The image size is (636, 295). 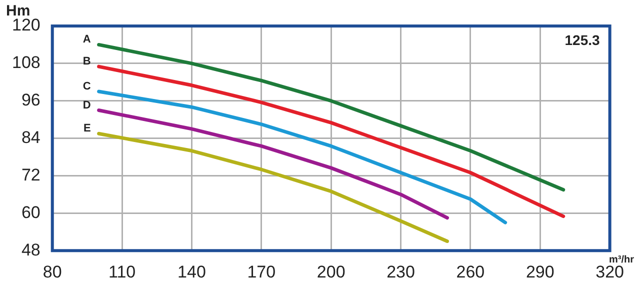 I want to click on x-tick-label: 80, so click(x=52, y=272).